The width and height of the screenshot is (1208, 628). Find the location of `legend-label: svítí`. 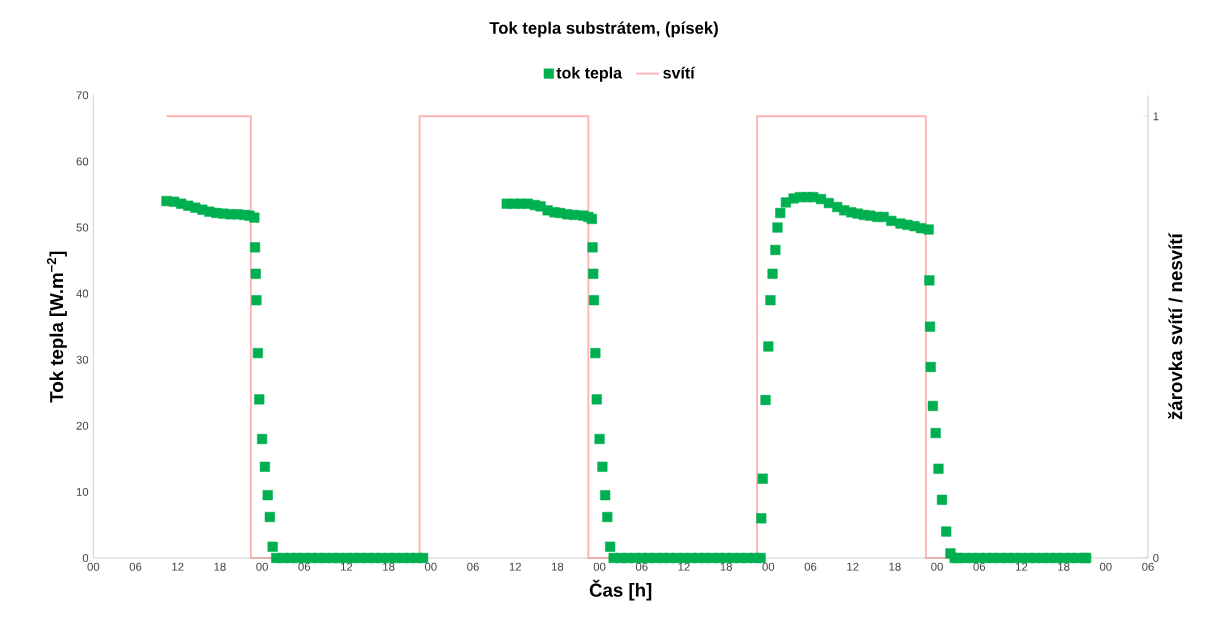

legend-label: svítí is located at coordinates (679, 72).